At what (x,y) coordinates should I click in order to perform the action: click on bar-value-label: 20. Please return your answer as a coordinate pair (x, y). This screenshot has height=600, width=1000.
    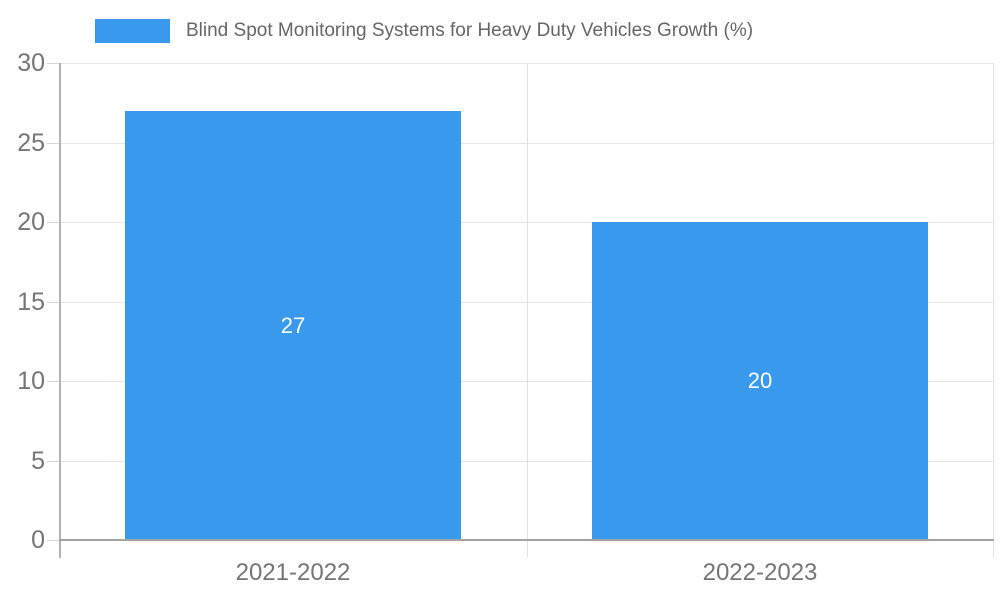
    Looking at the image, I should click on (760, 380).